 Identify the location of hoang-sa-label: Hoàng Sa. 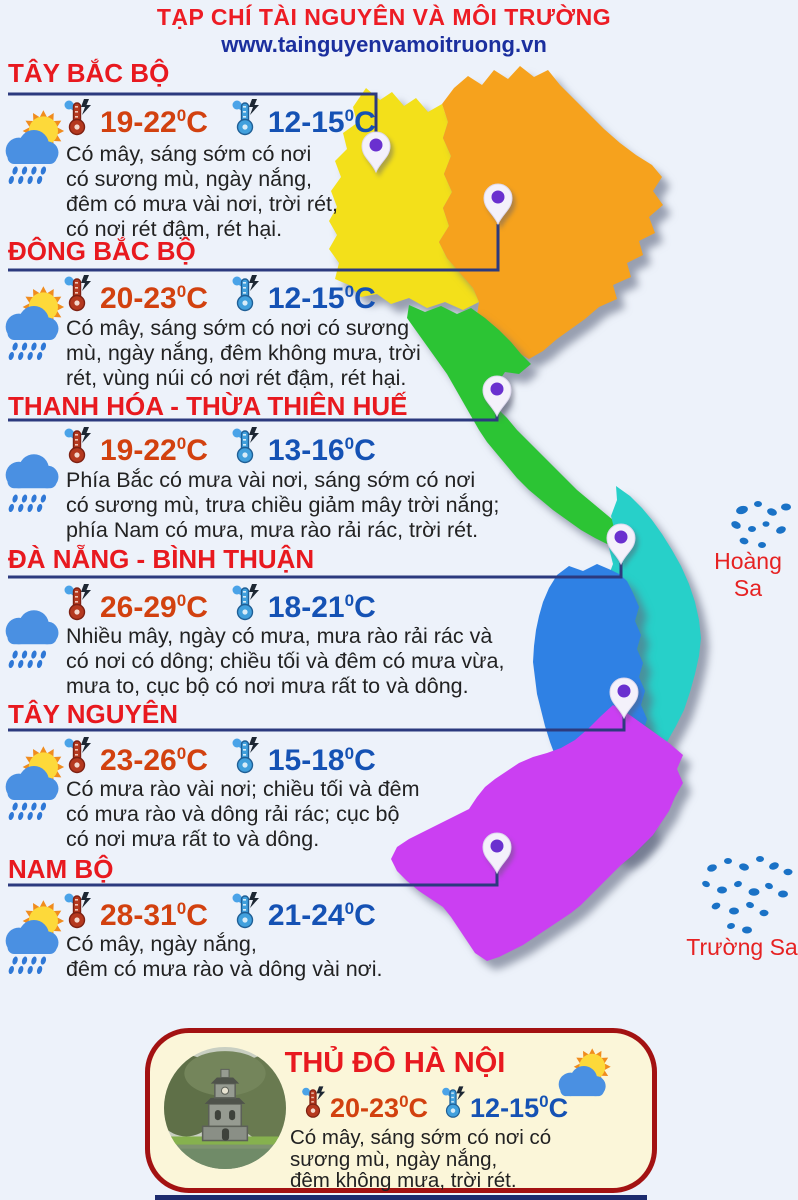
(748, 574).